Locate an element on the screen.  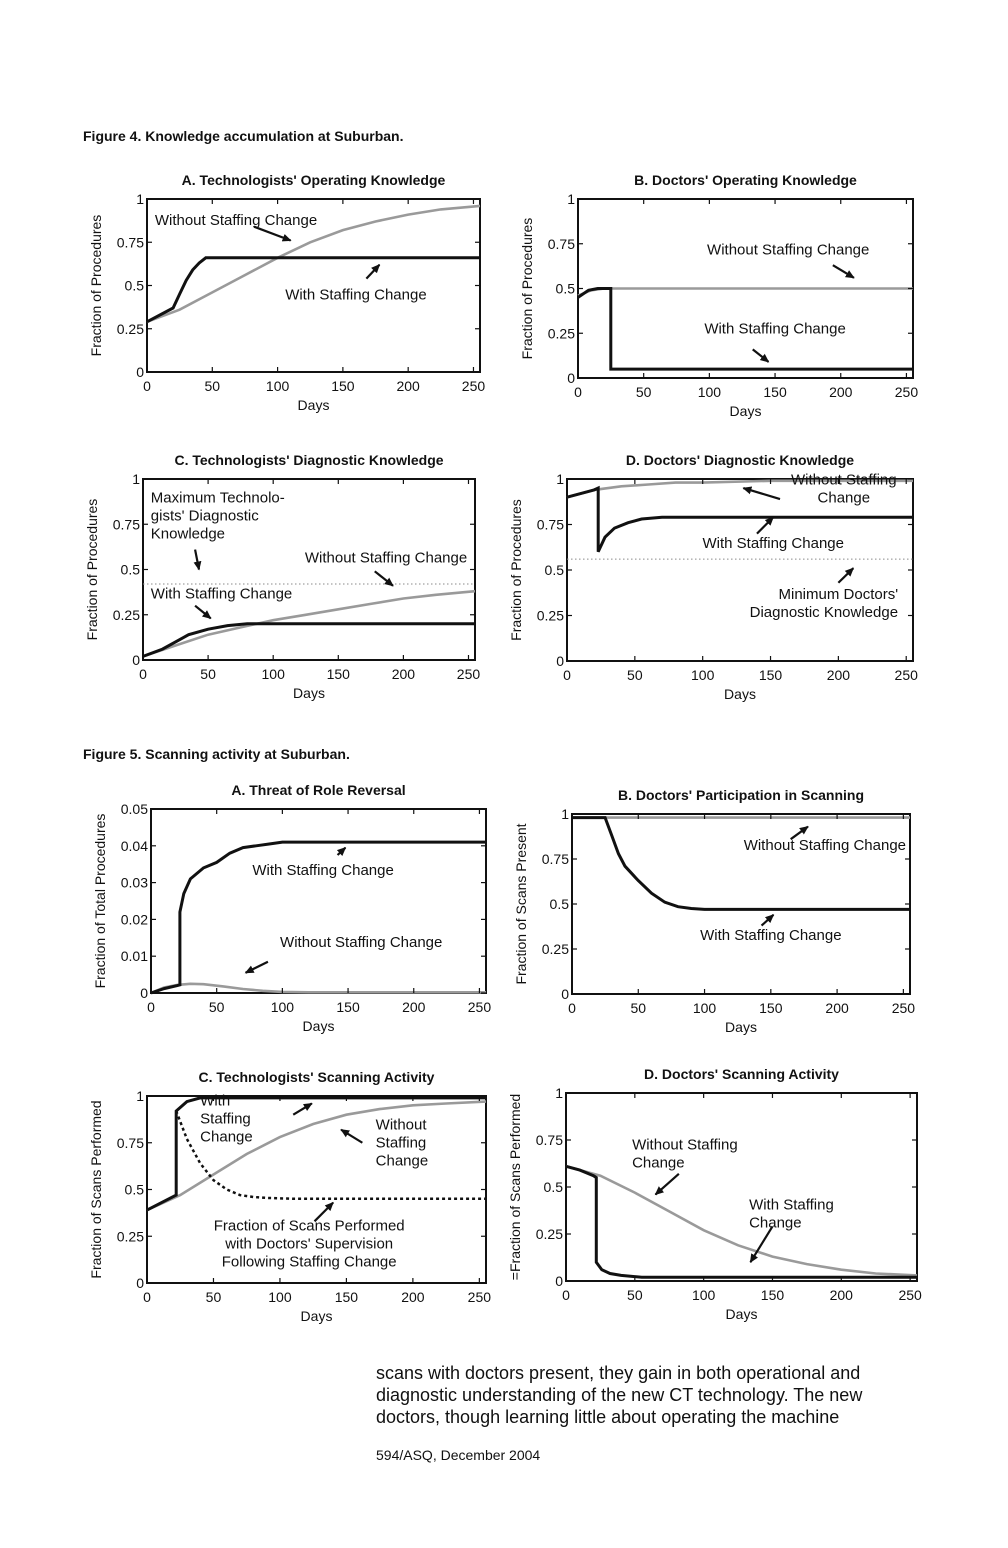
series-line-dashed is located at coordinates (330, 1155).